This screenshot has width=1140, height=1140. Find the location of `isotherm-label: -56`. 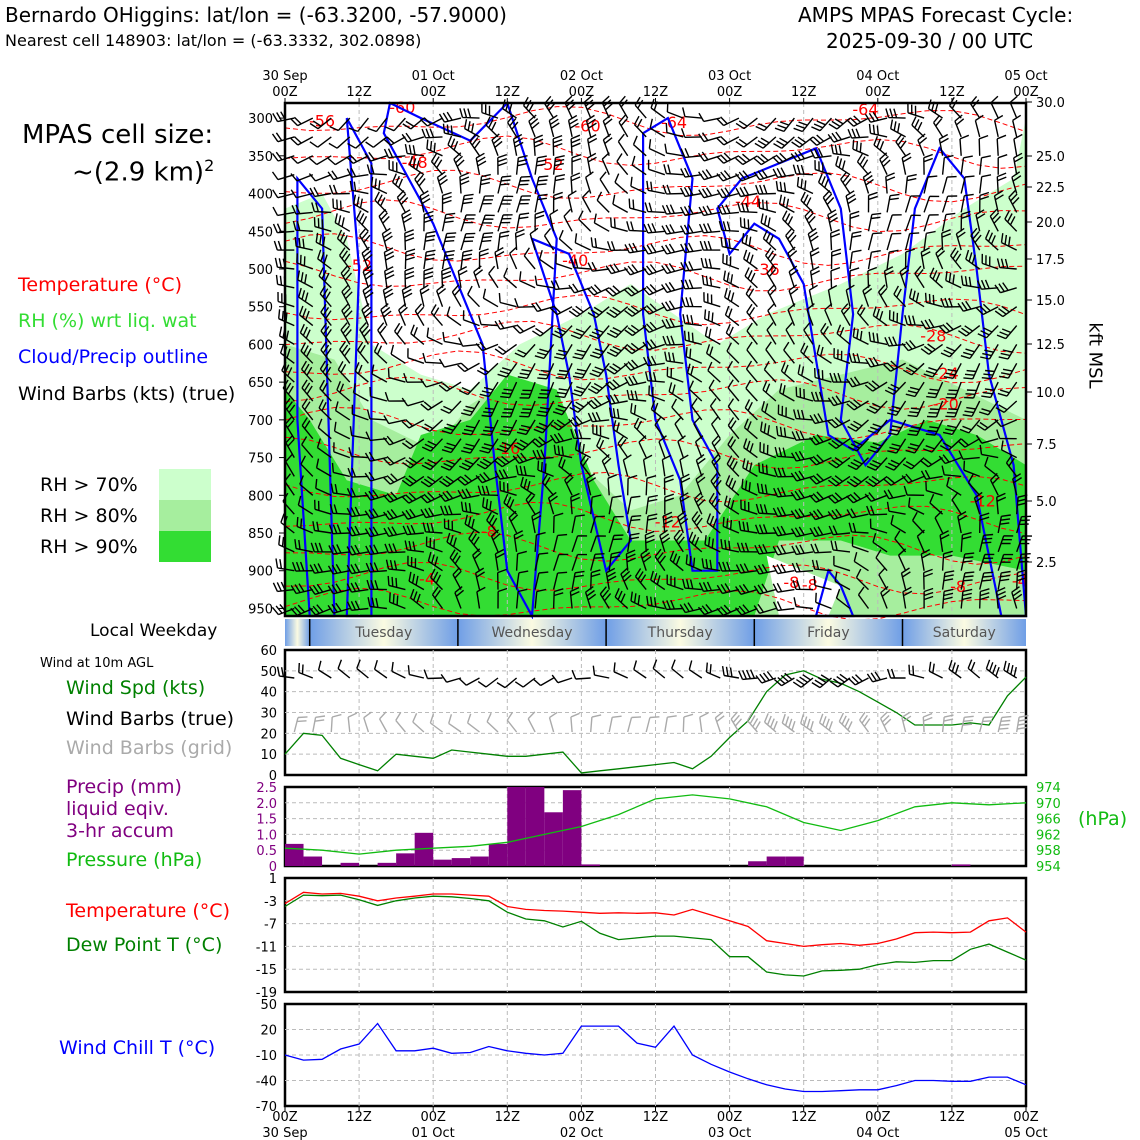

isotherm-label: -56 is located at coordinates (322, 120).